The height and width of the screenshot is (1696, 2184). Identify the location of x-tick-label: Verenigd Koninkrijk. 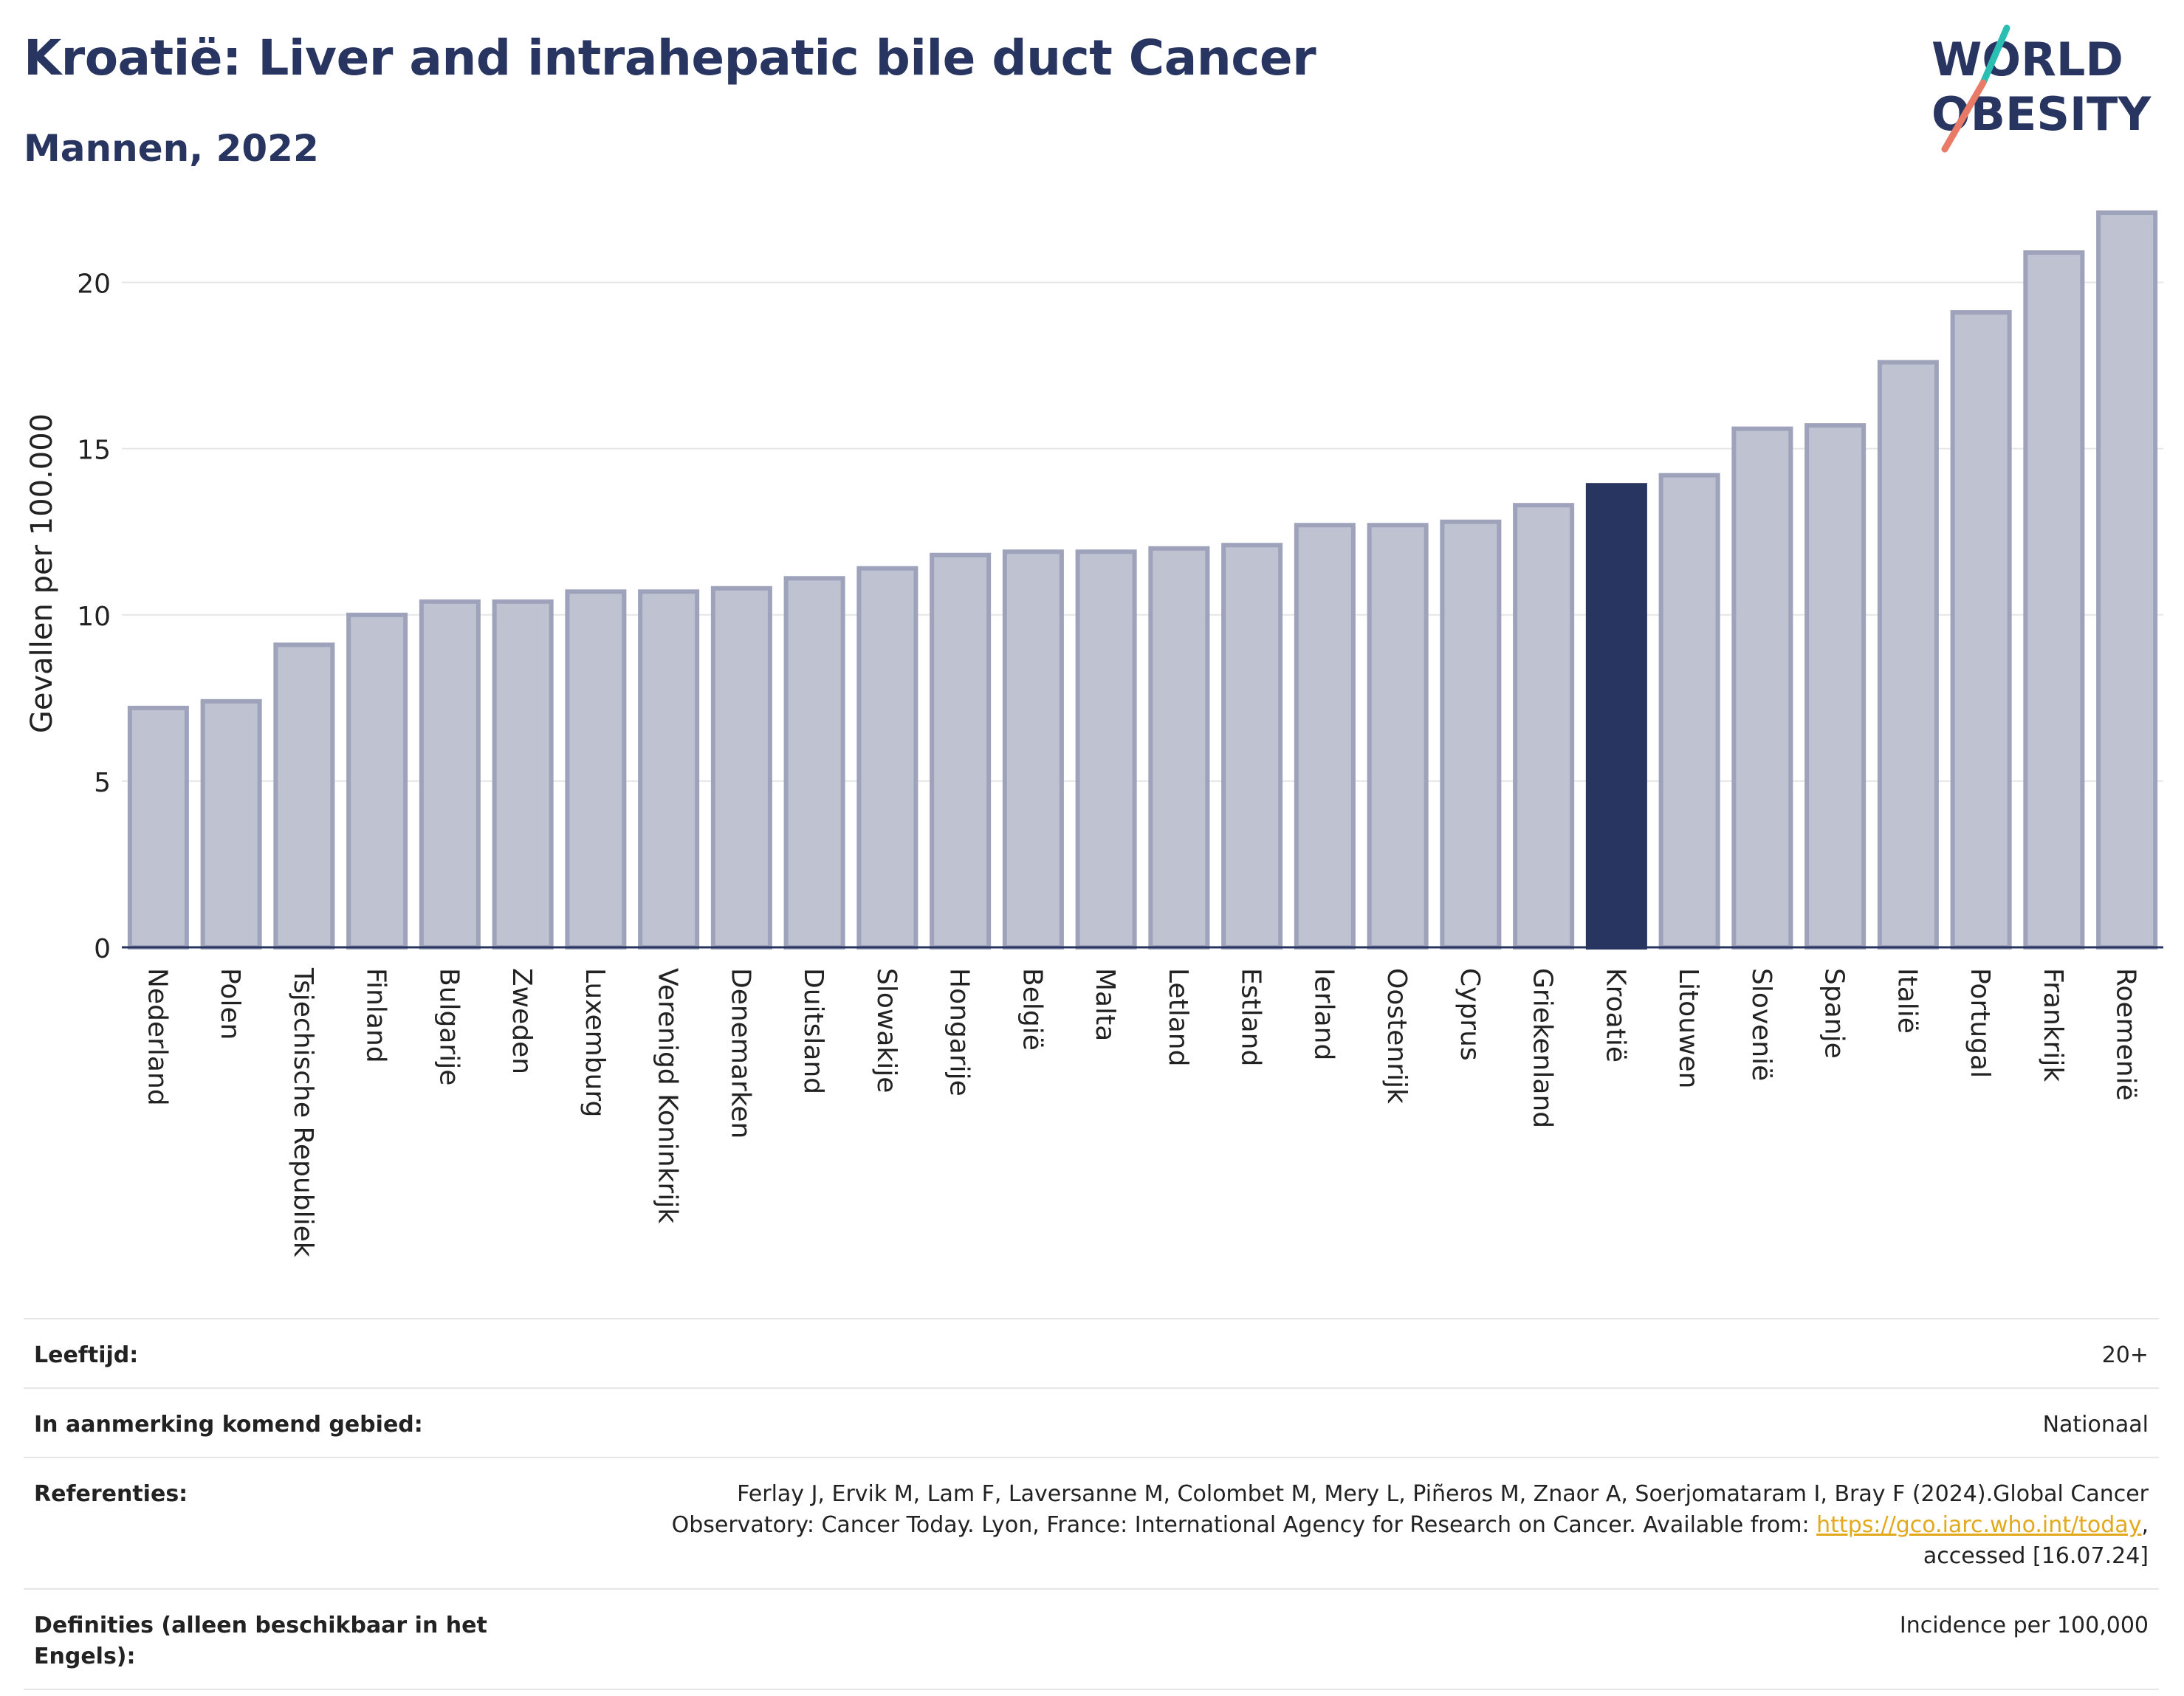
(668, 1095).